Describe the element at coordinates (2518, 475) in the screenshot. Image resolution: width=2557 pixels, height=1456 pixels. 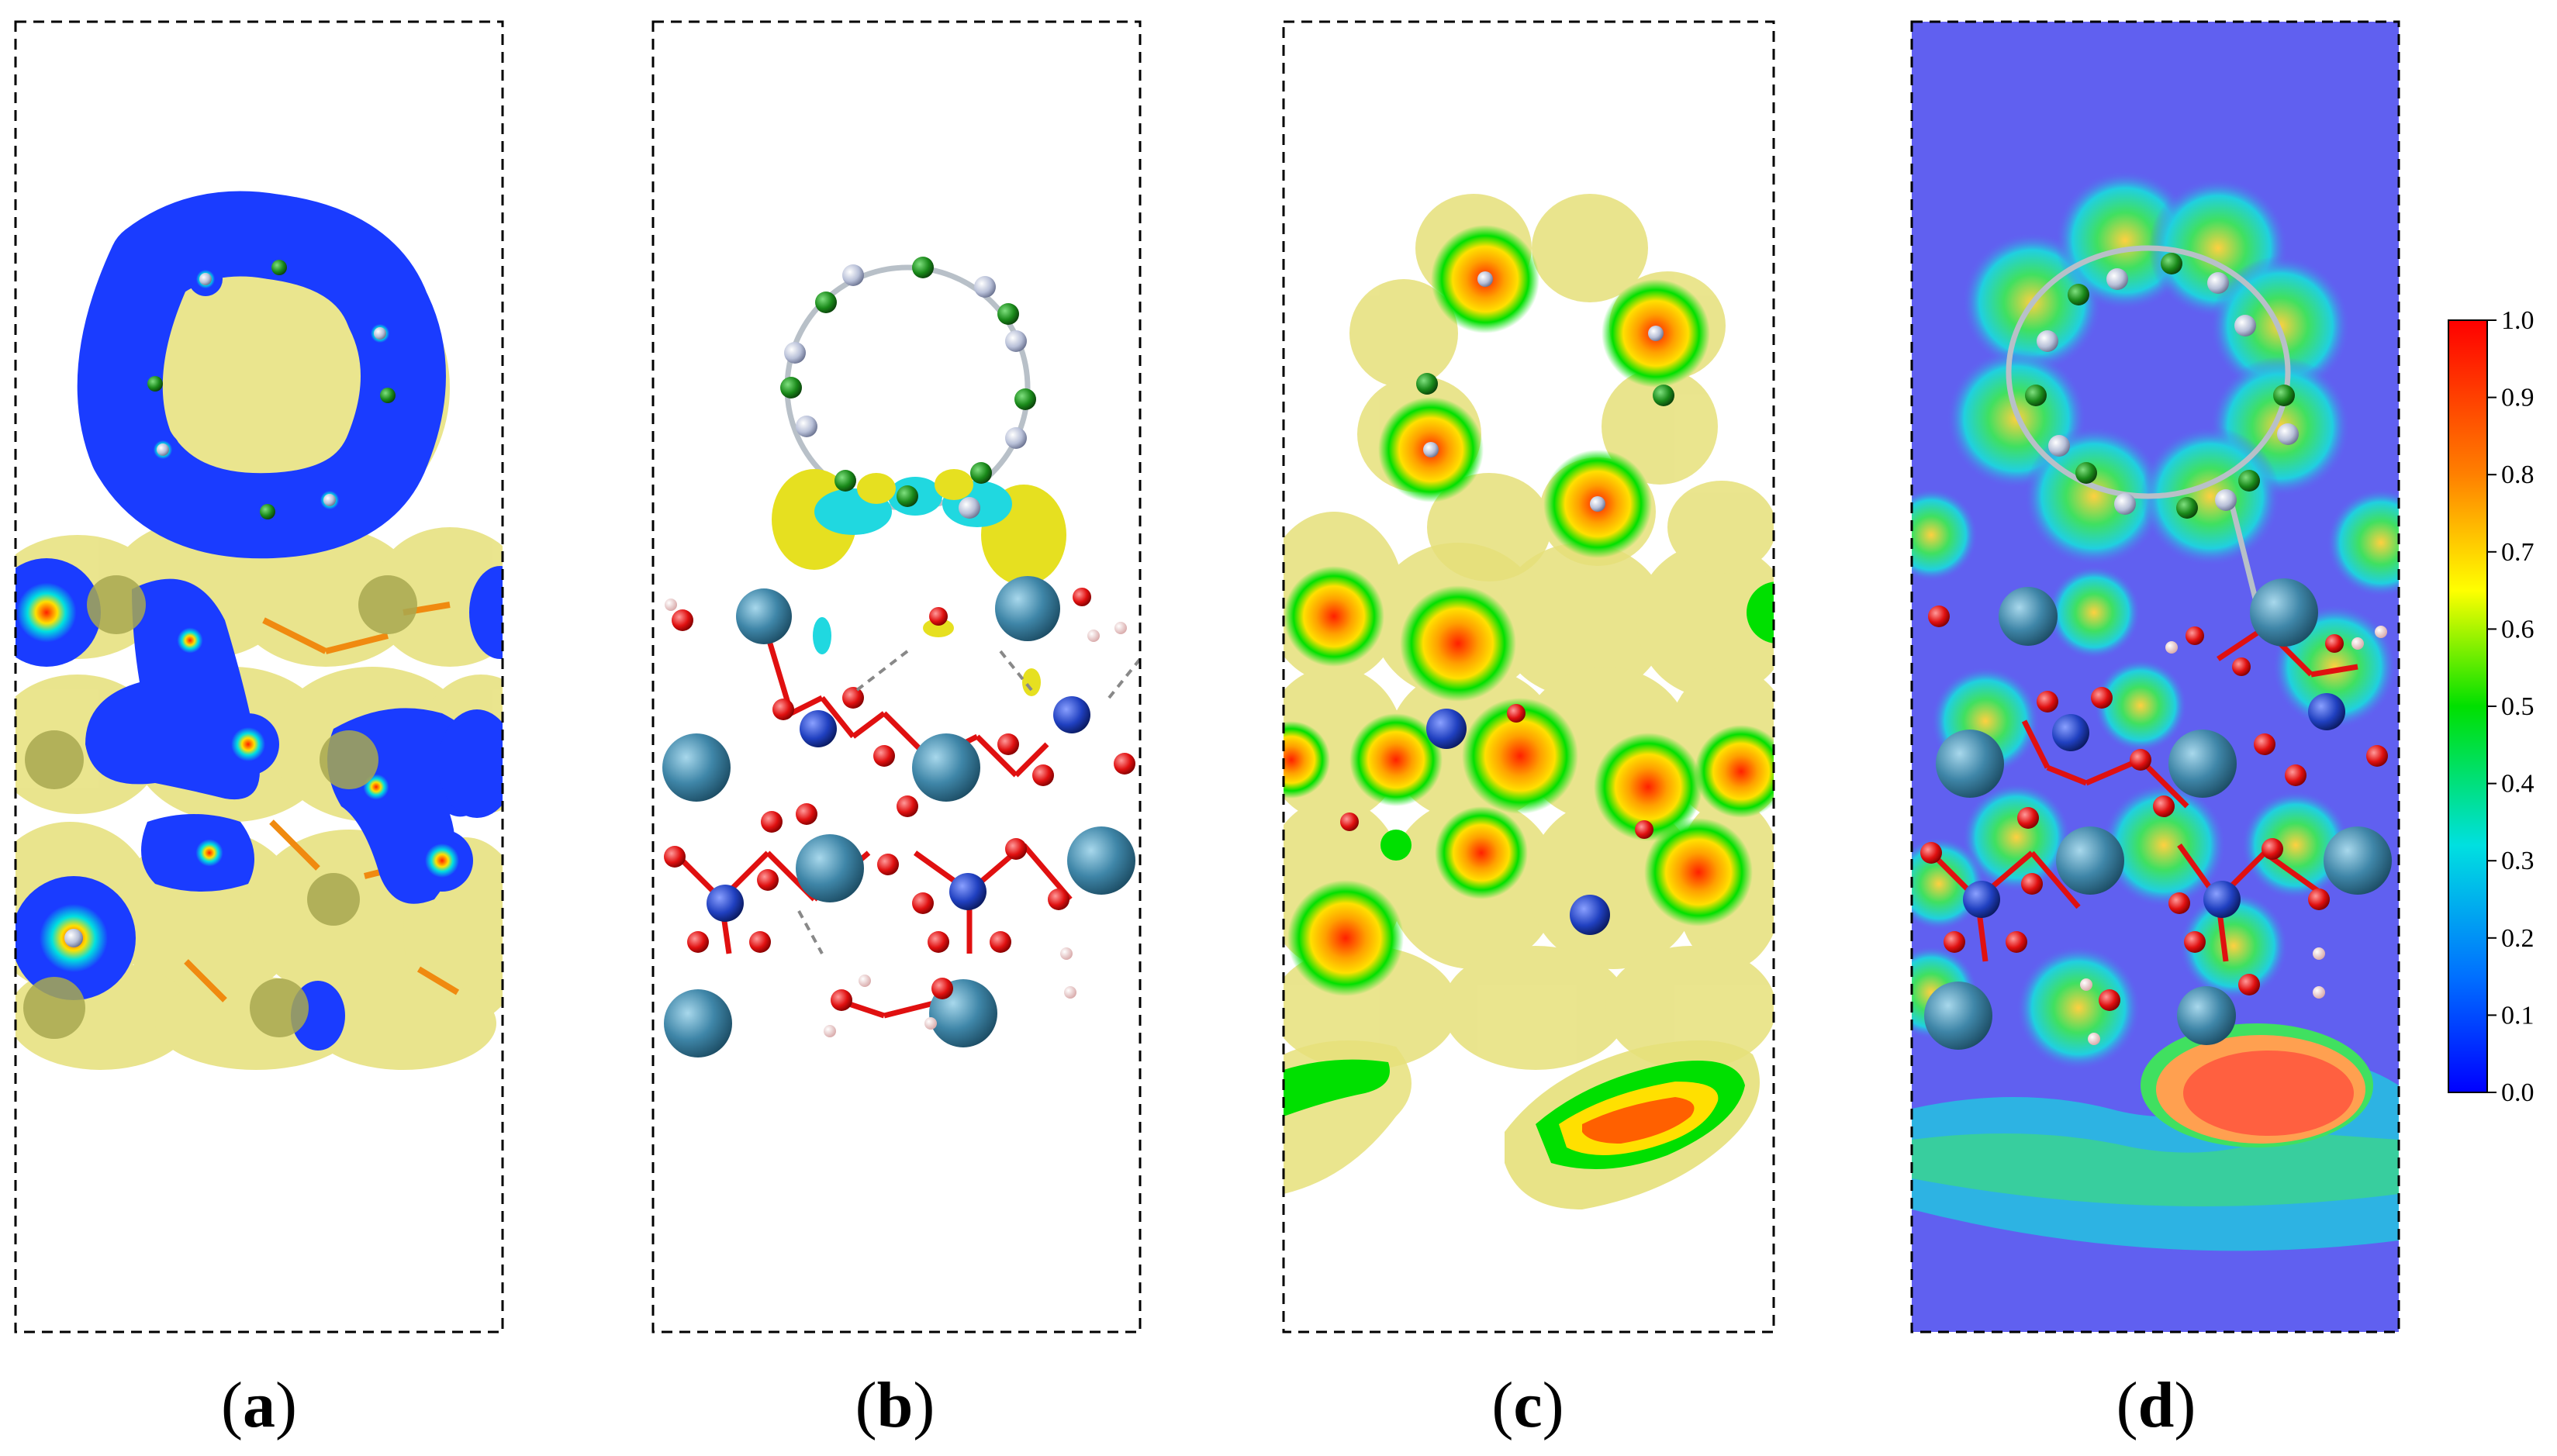
I see `colorbar-tick-label: 0.8` at that location.